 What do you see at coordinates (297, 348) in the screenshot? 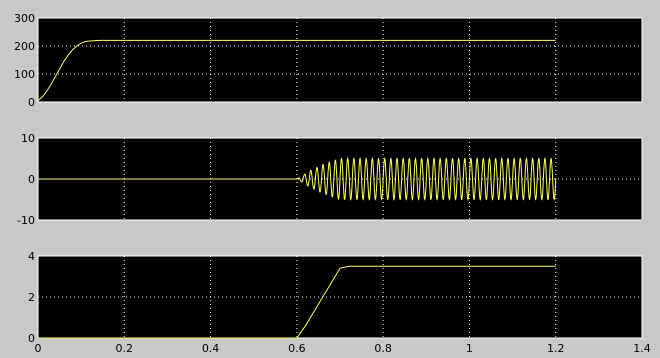
I see `x-tick-label: 0.6` at bounding box center [297, 348].